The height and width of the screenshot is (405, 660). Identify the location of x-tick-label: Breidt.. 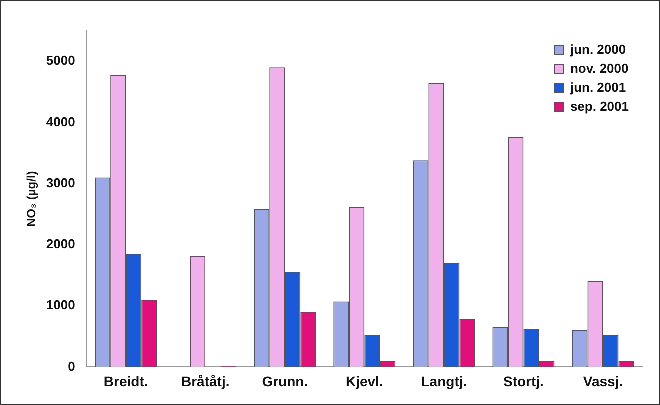
(126, 381).